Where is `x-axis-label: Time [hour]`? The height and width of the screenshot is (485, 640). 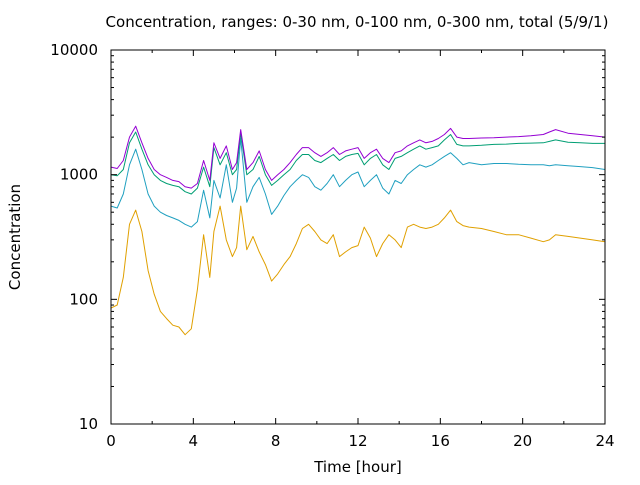 x-axis-label: Time [hour] is located at coordinates (357, 467).